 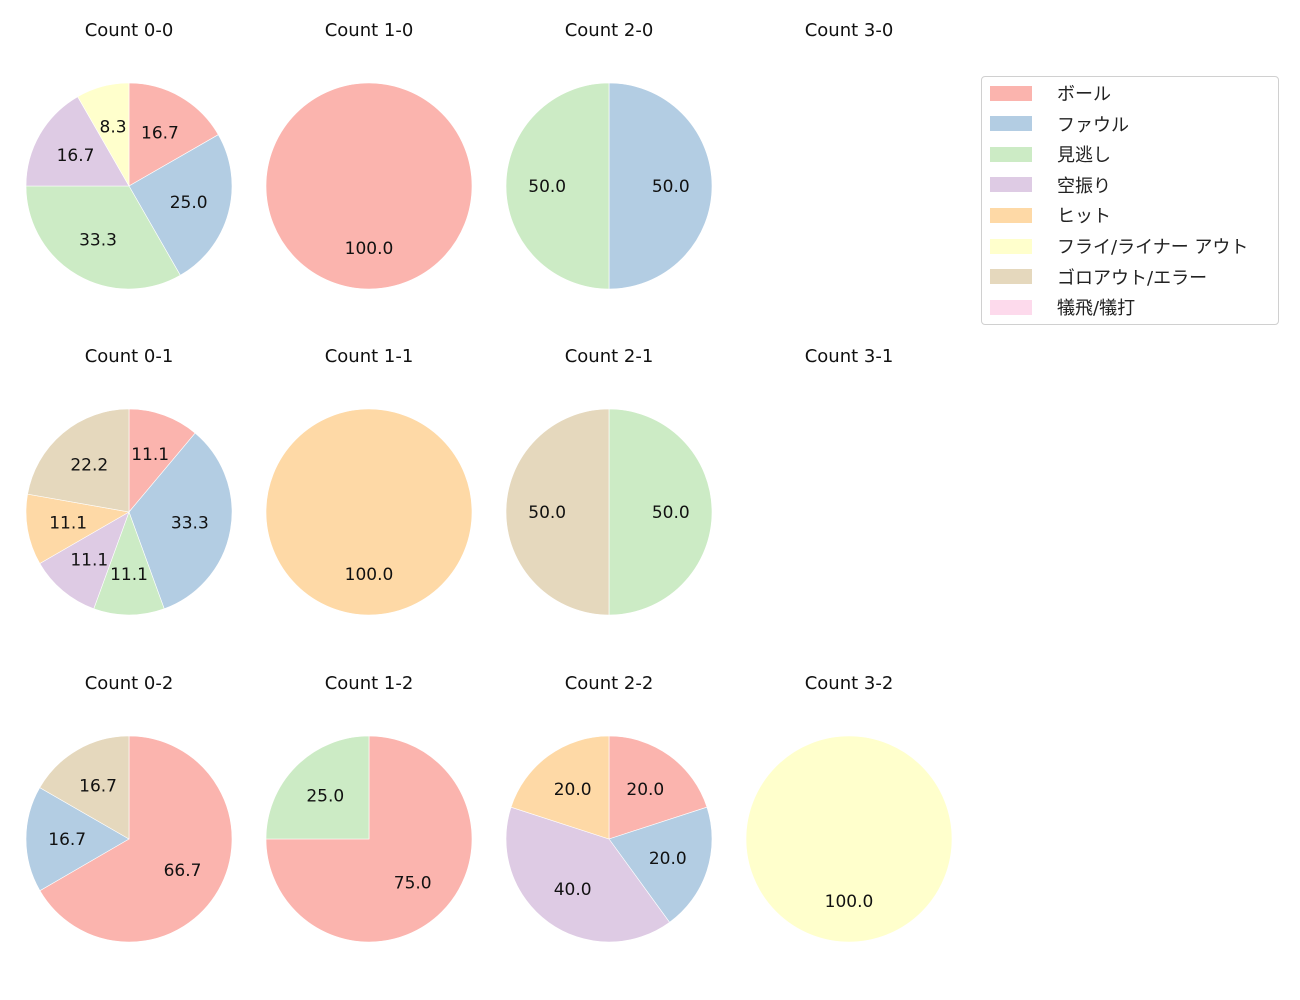 What do you see at coordinates (609, 683) in the screenshot?
I see `pie-title: Count 2-2` at bounding box center [609, 683].